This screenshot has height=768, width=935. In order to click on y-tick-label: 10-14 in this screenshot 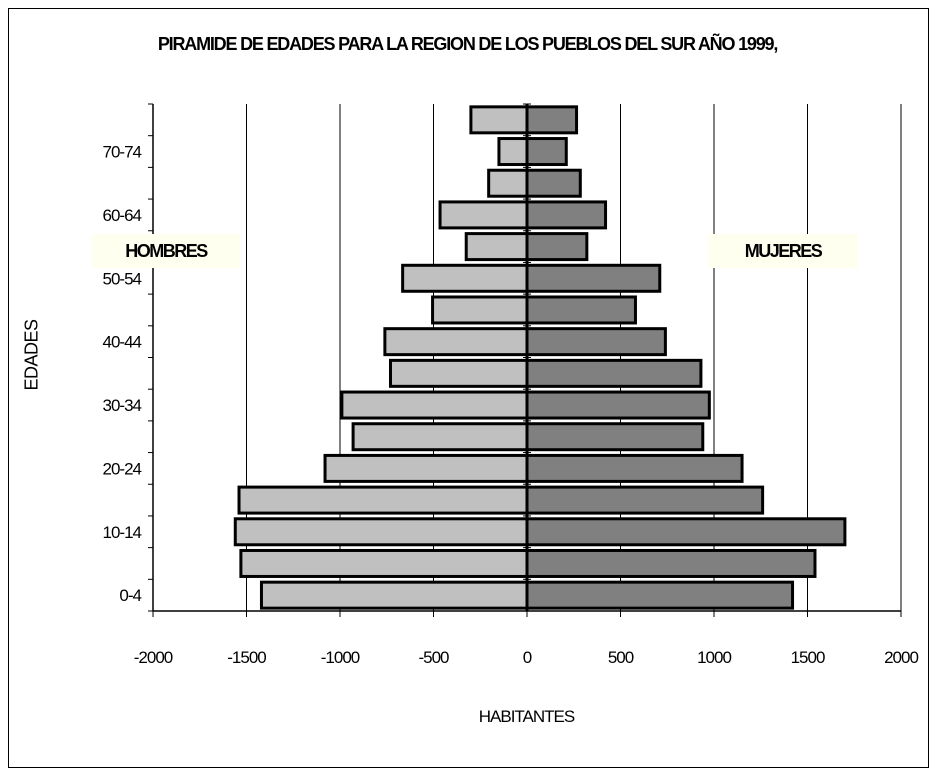, I will do `click(122, 532)`.